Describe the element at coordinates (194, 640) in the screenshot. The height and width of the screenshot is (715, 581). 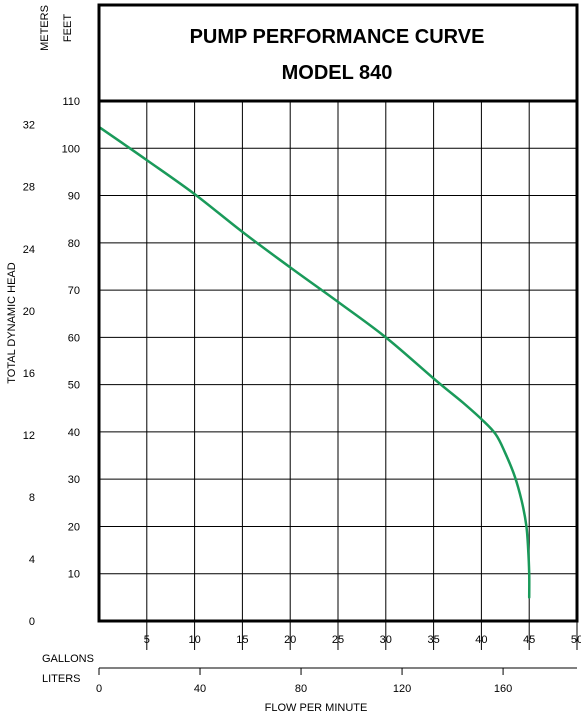
I see `x-primary-tick-label: 10` at that location.